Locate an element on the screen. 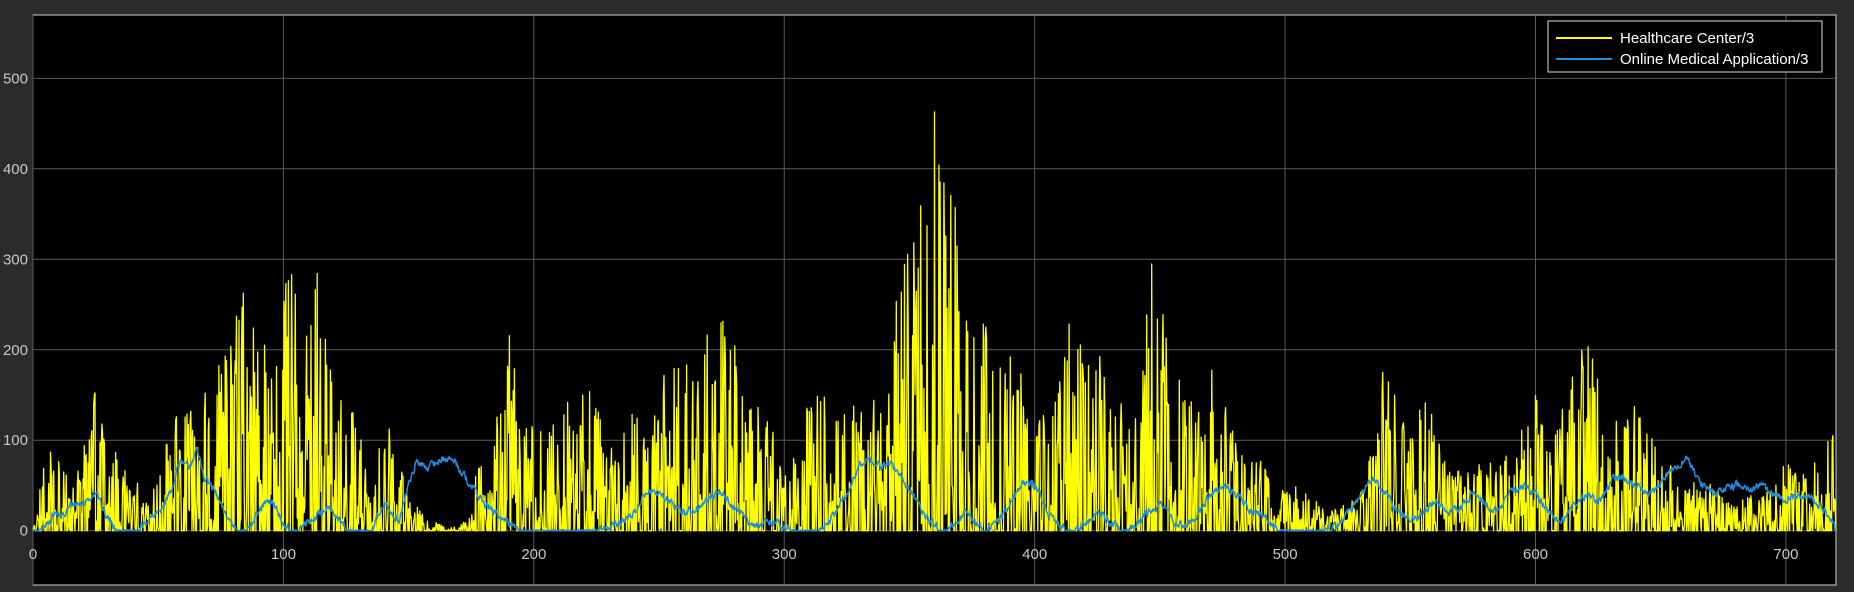 The image size is (1854, 592). x-tick-label: 600 is located at coordinates (1535, 554).